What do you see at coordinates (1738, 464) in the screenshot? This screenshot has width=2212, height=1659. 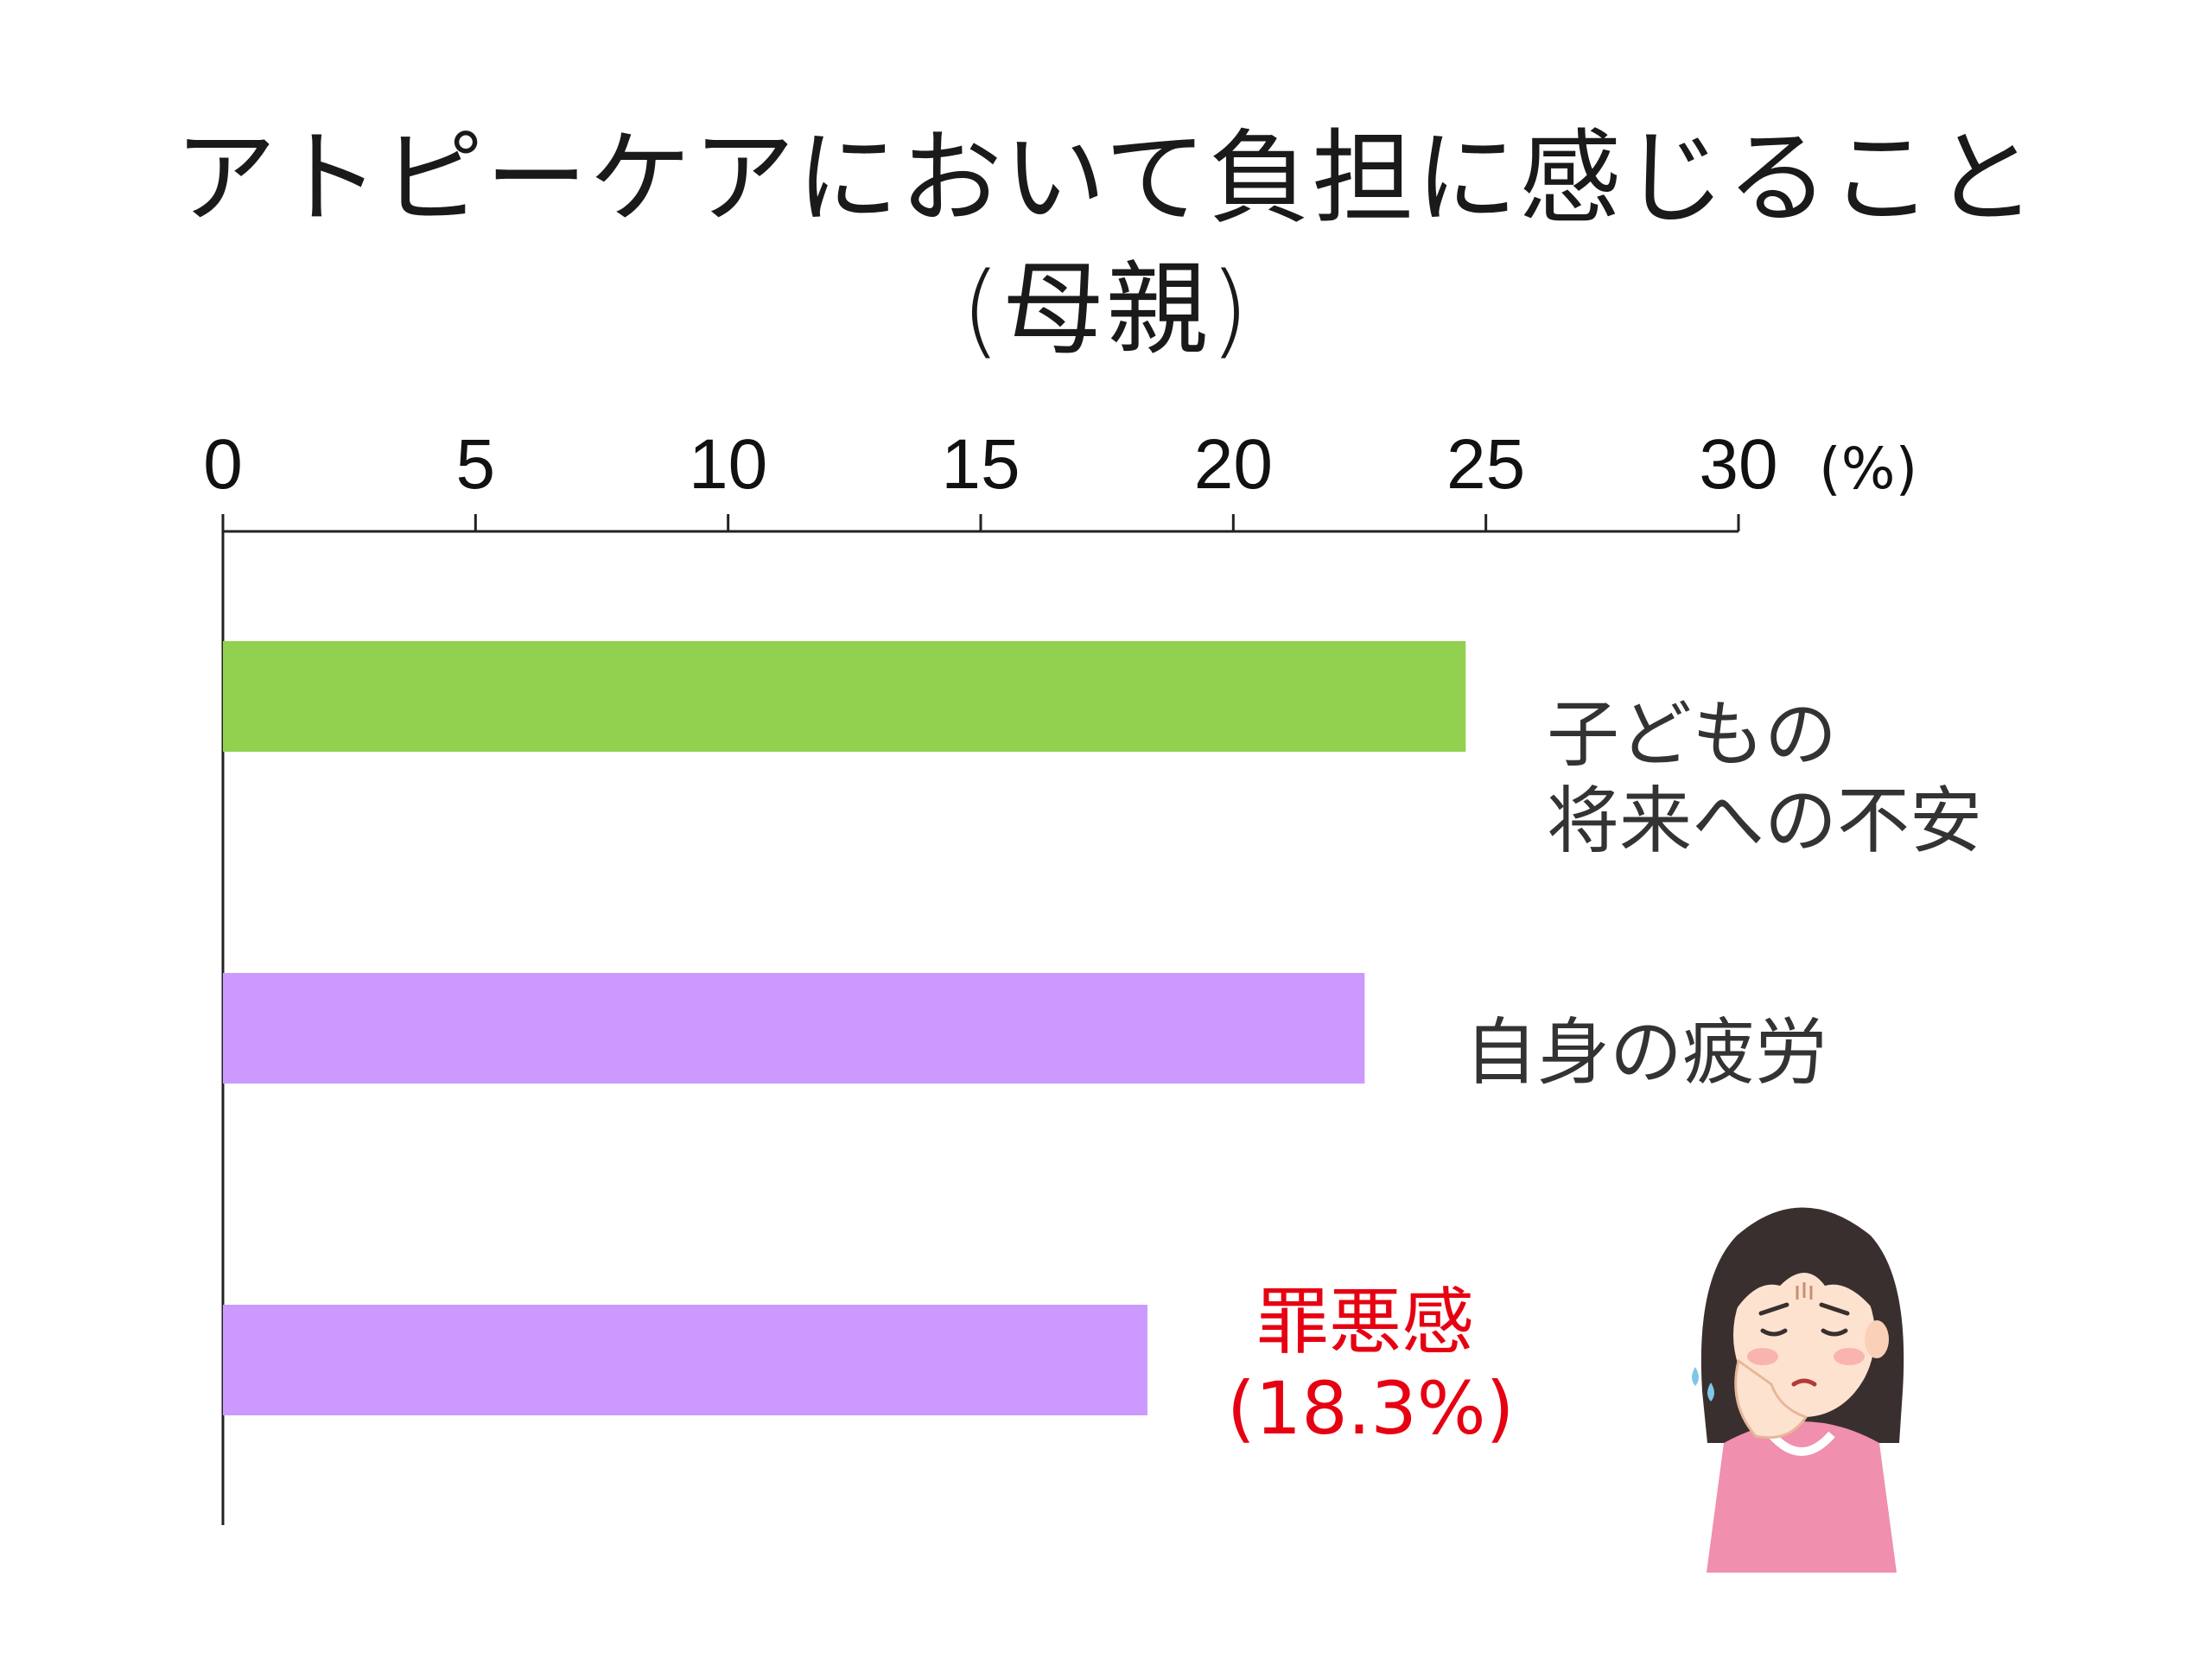 I see `x-tick-label: 30` at bounding box center [1738, 464].